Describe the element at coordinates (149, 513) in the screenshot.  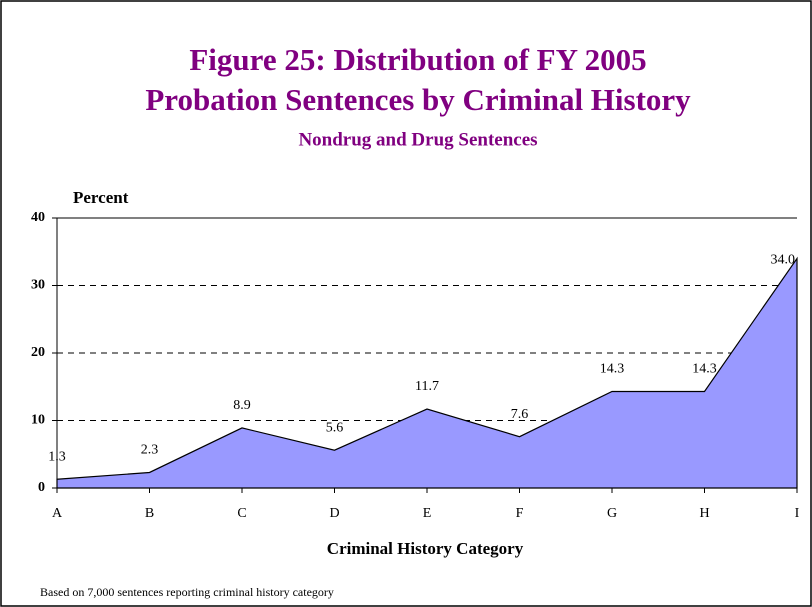
I see `x-tick-label: B` at that location.